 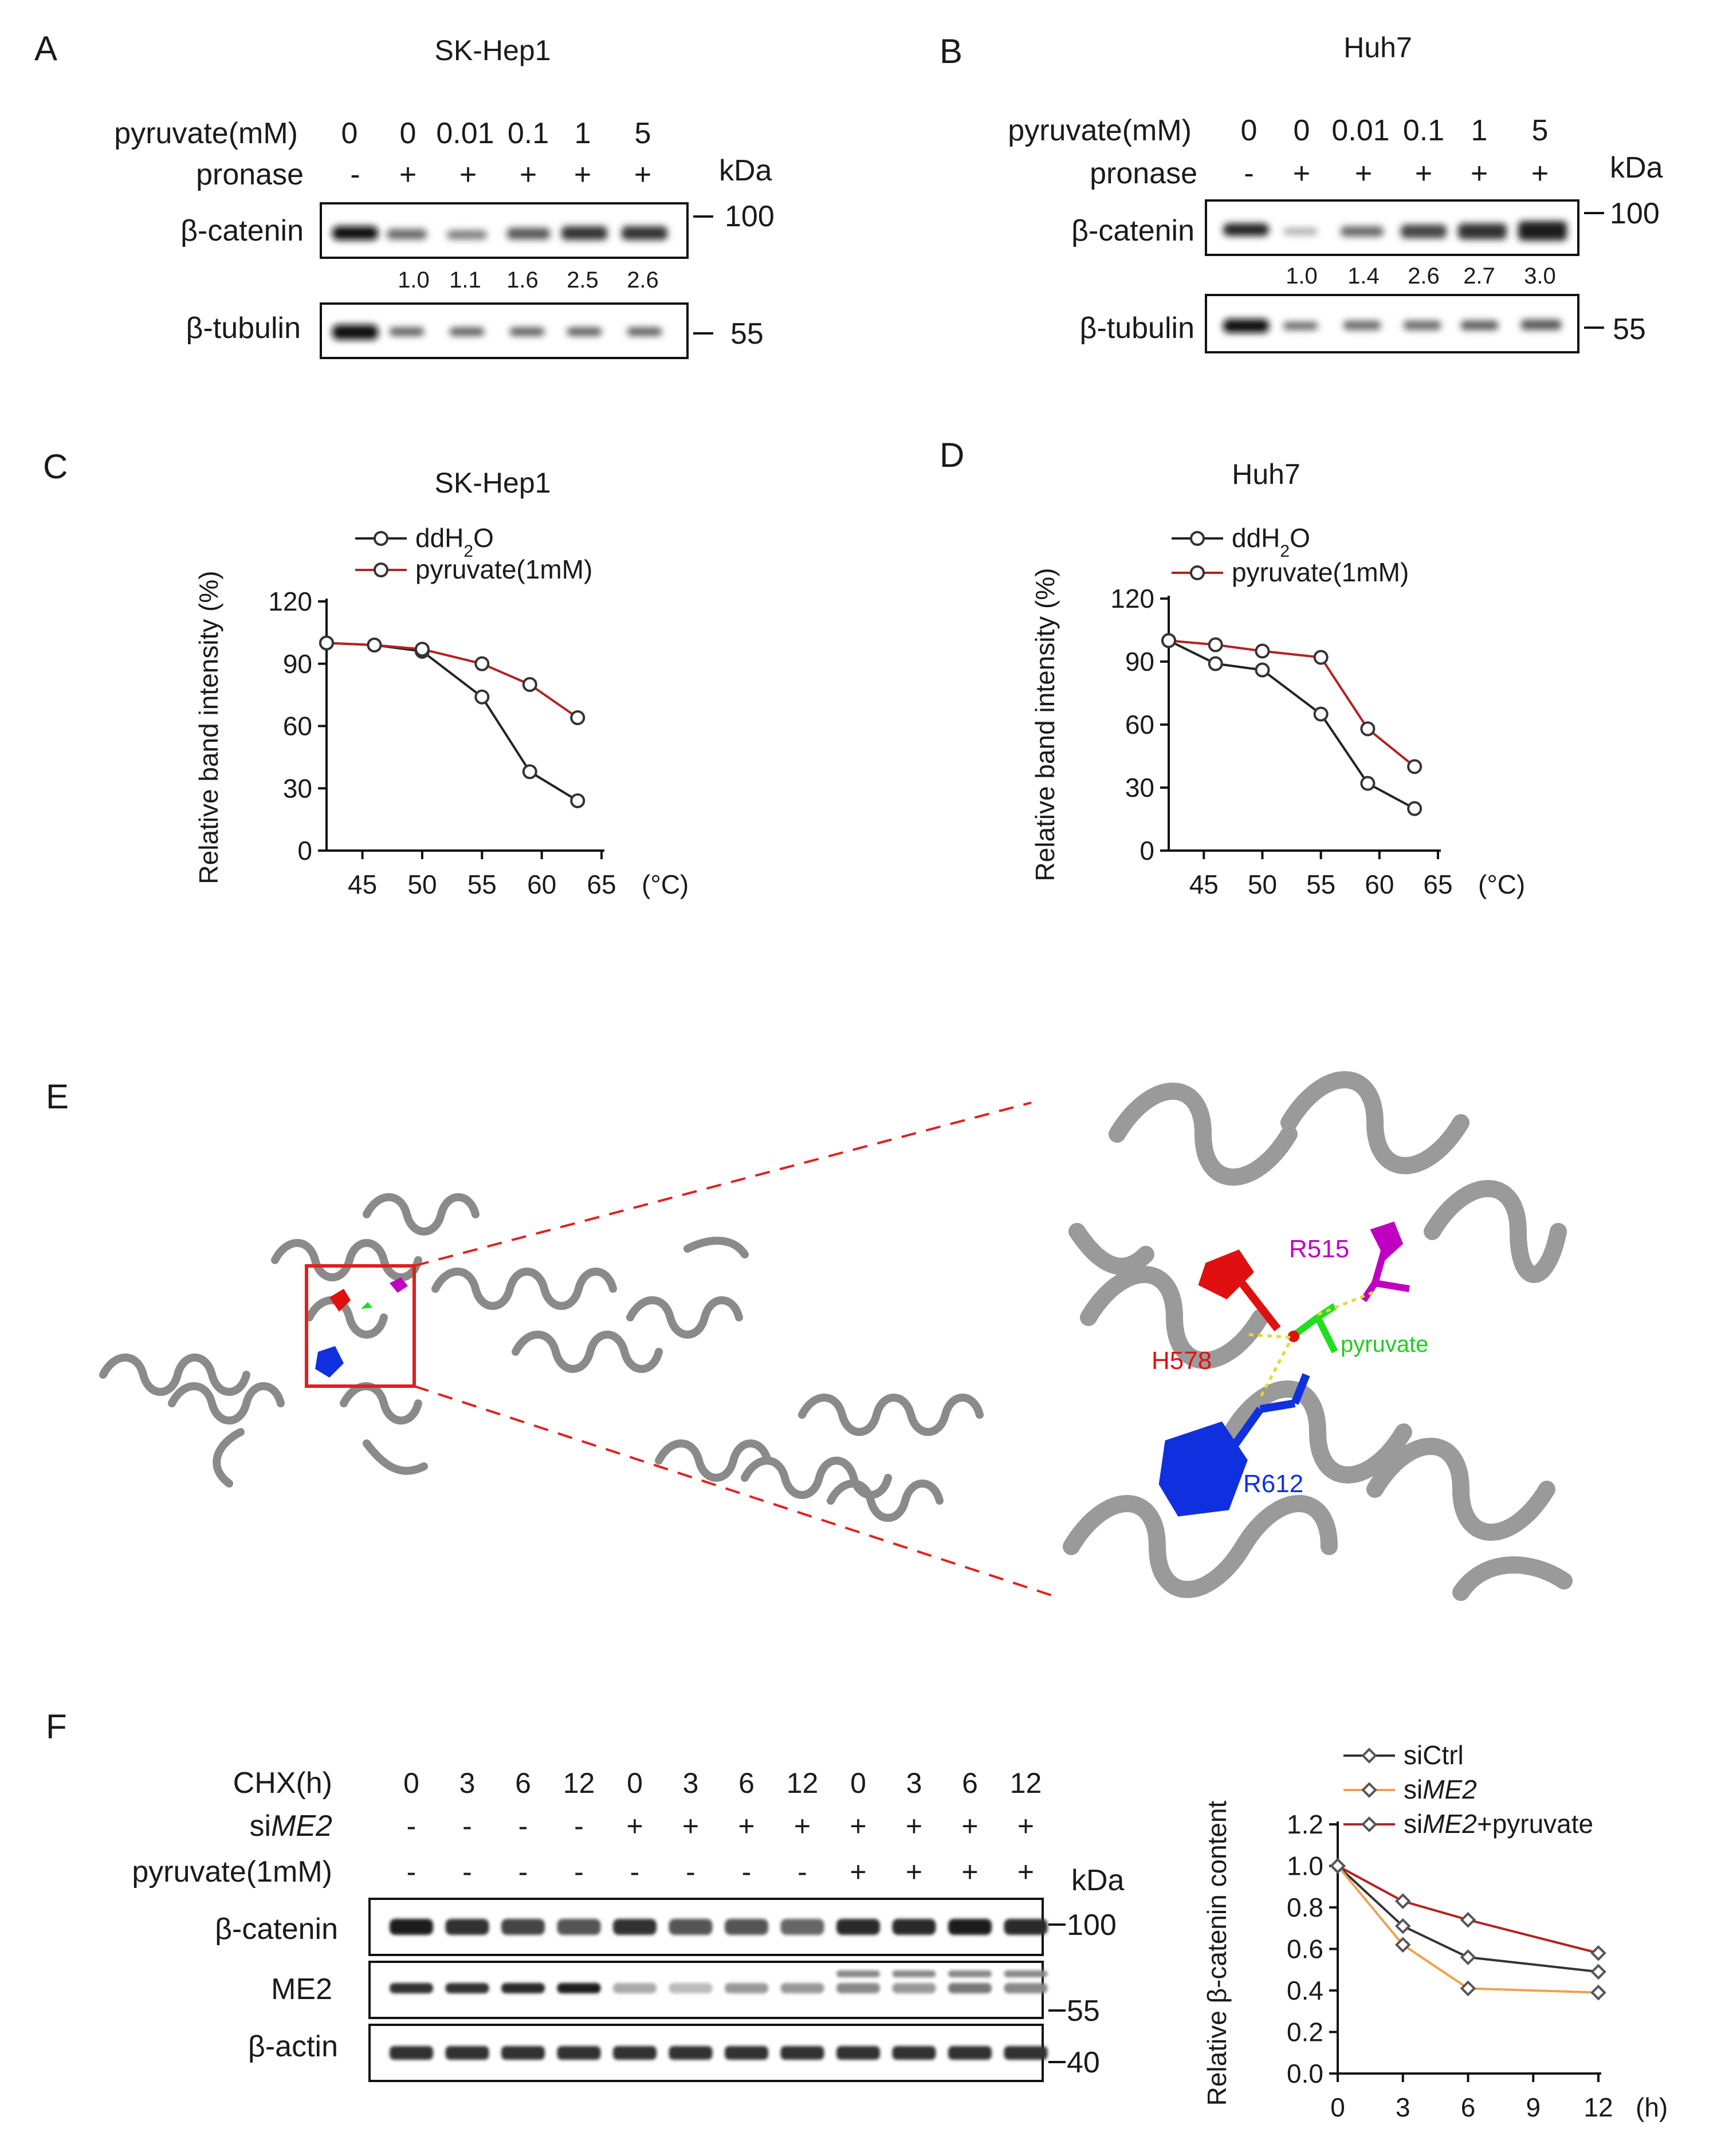 I want to click on x-tick-label: 45, so click(x=362, y=884).